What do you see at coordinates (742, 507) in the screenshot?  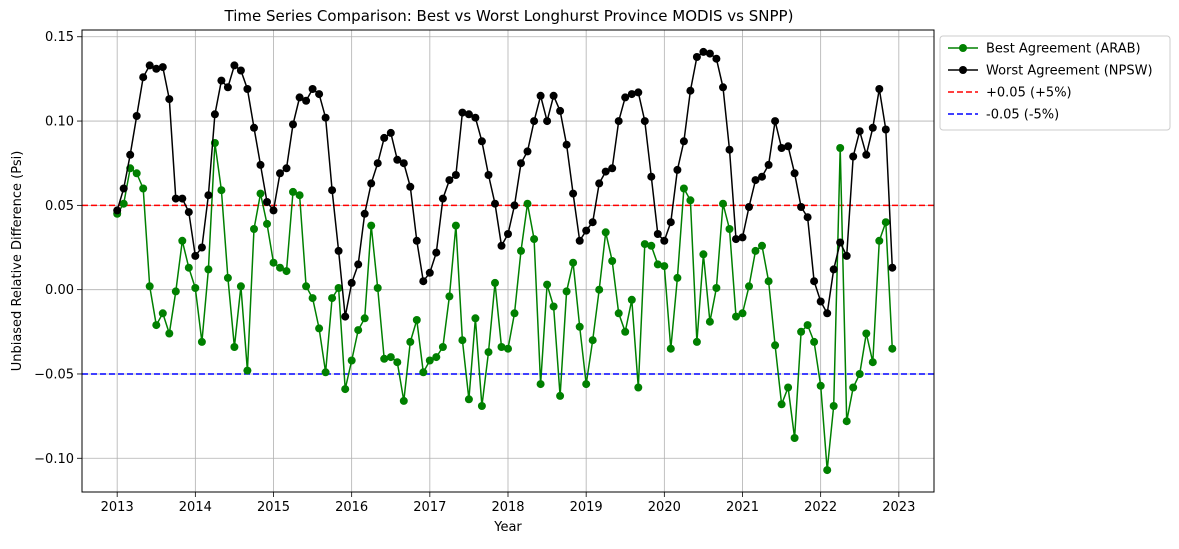 I see `x-tick-label: 2021` at bounding box center [742, 507].